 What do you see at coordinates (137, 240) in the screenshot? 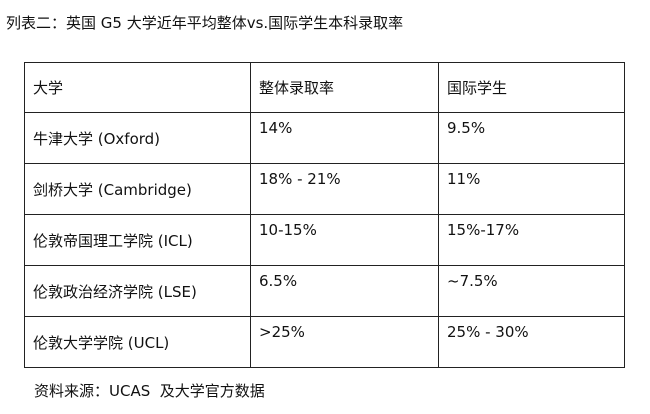
I see `table-cell: 伦敦帝国理工学院 (ICL)` at bounding box center [137, 240].